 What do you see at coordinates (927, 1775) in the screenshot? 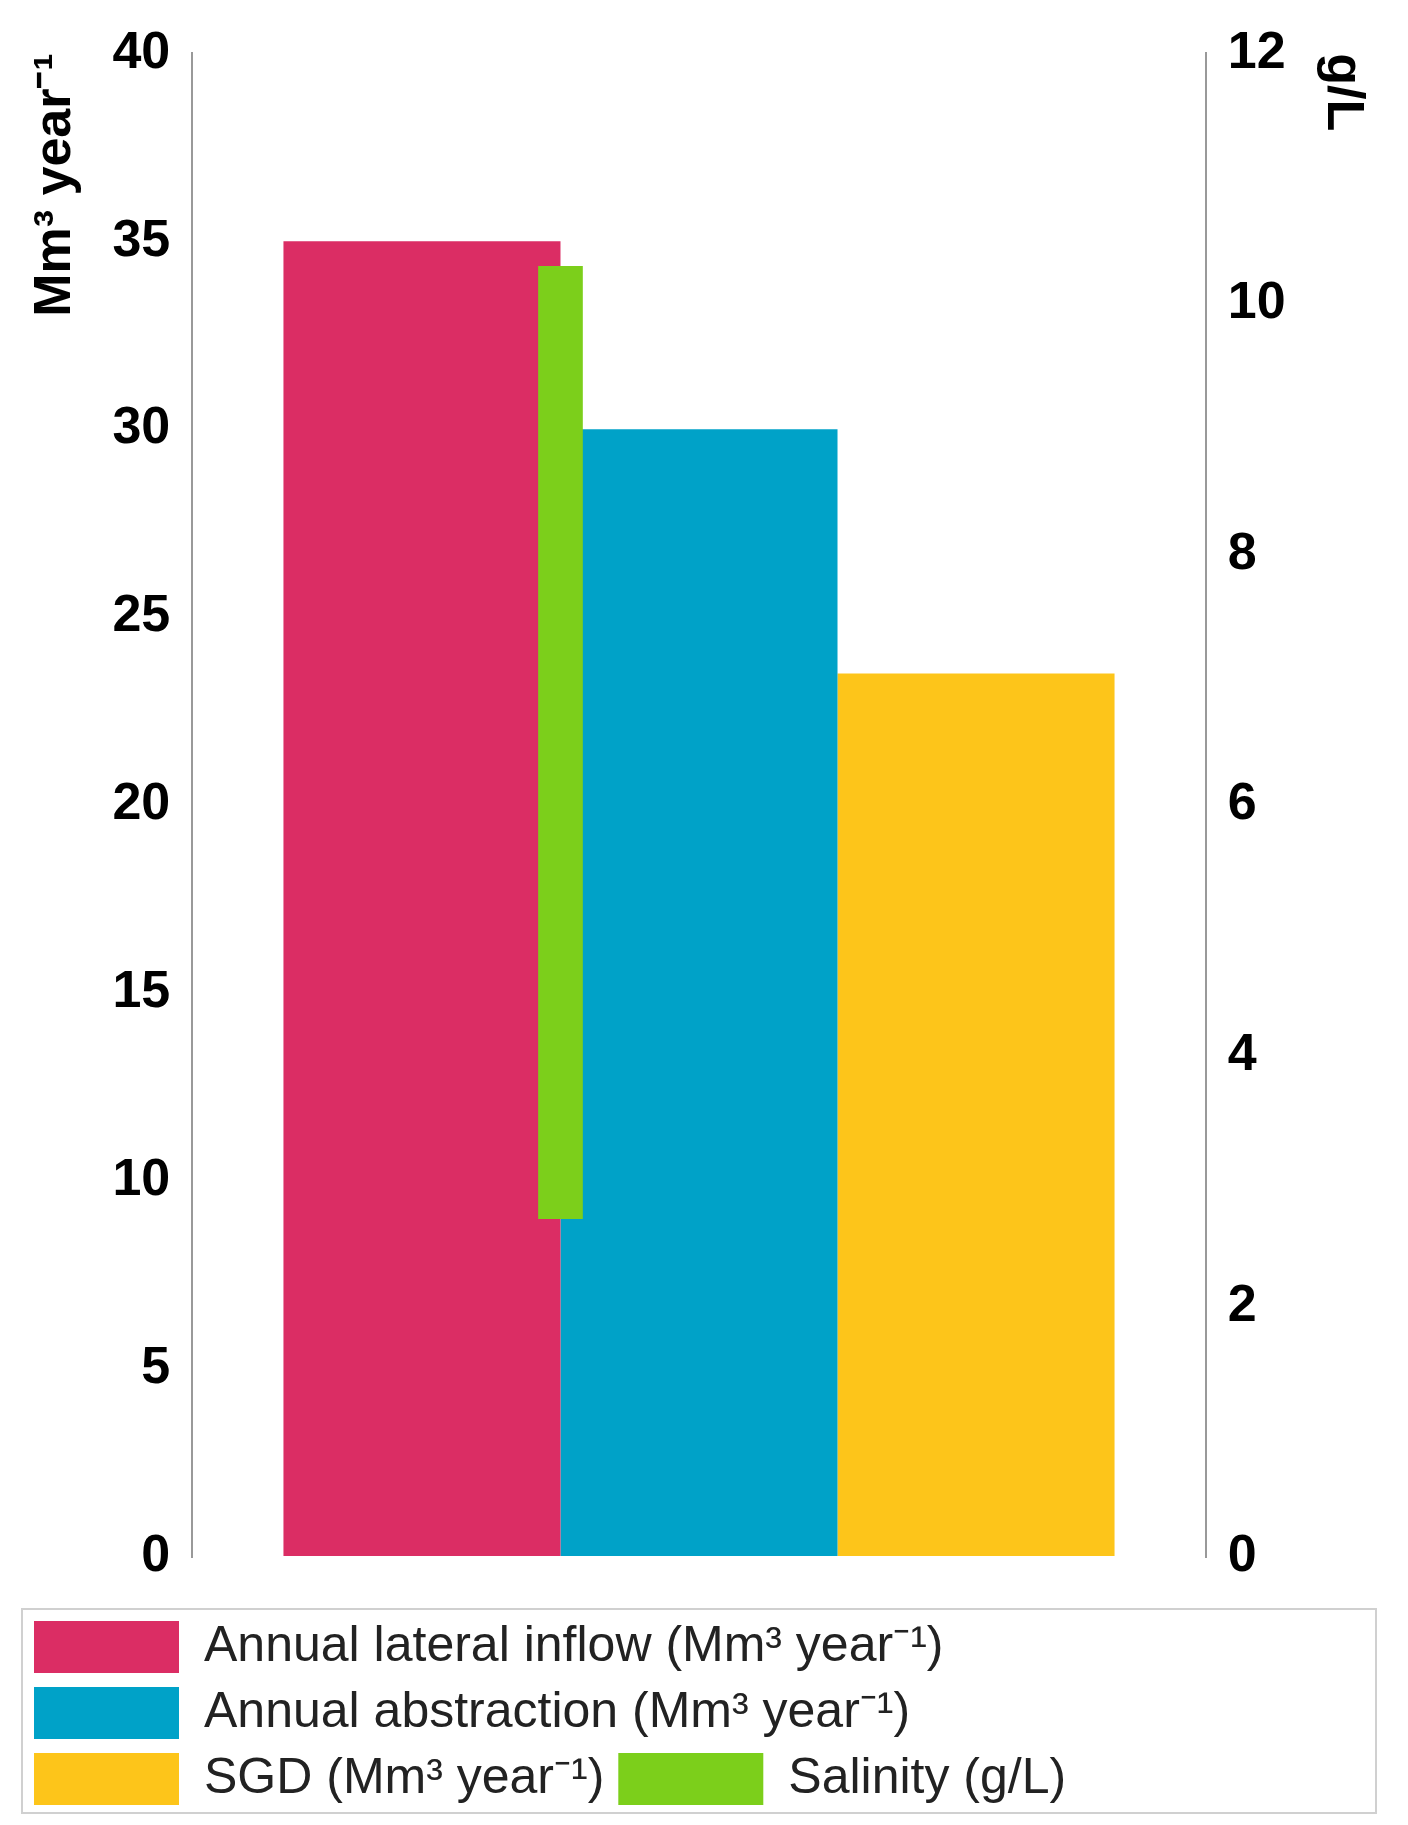
I see `legend-label: Salinity (g/L)` at bounding box center [927, 1775].